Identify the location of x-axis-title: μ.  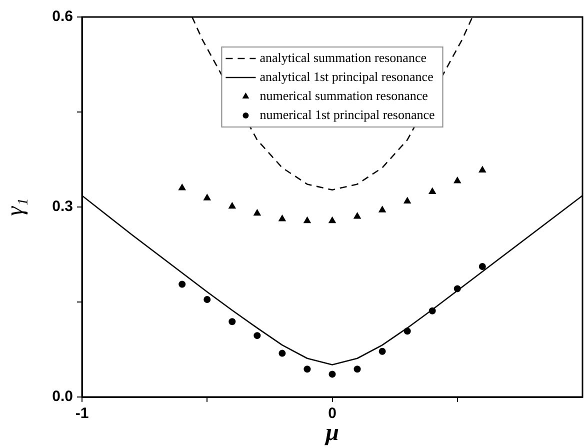
(331, 433).